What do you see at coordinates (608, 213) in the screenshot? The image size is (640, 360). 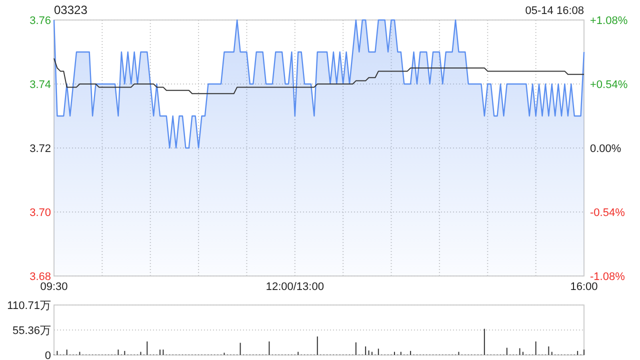 I see `y2-tick-label: -0.54%` at bounding box center [608, 213].